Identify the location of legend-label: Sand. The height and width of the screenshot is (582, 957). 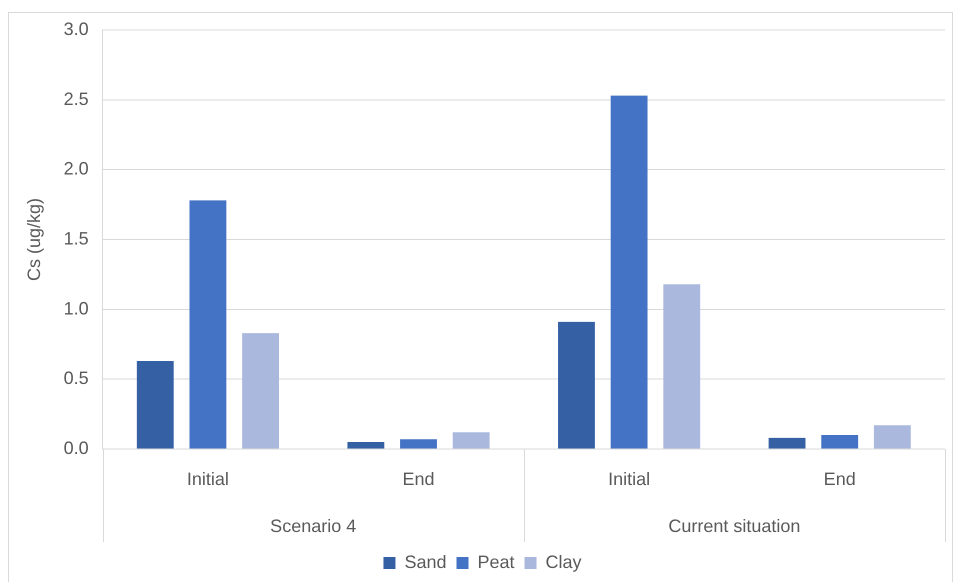
(425, 562).